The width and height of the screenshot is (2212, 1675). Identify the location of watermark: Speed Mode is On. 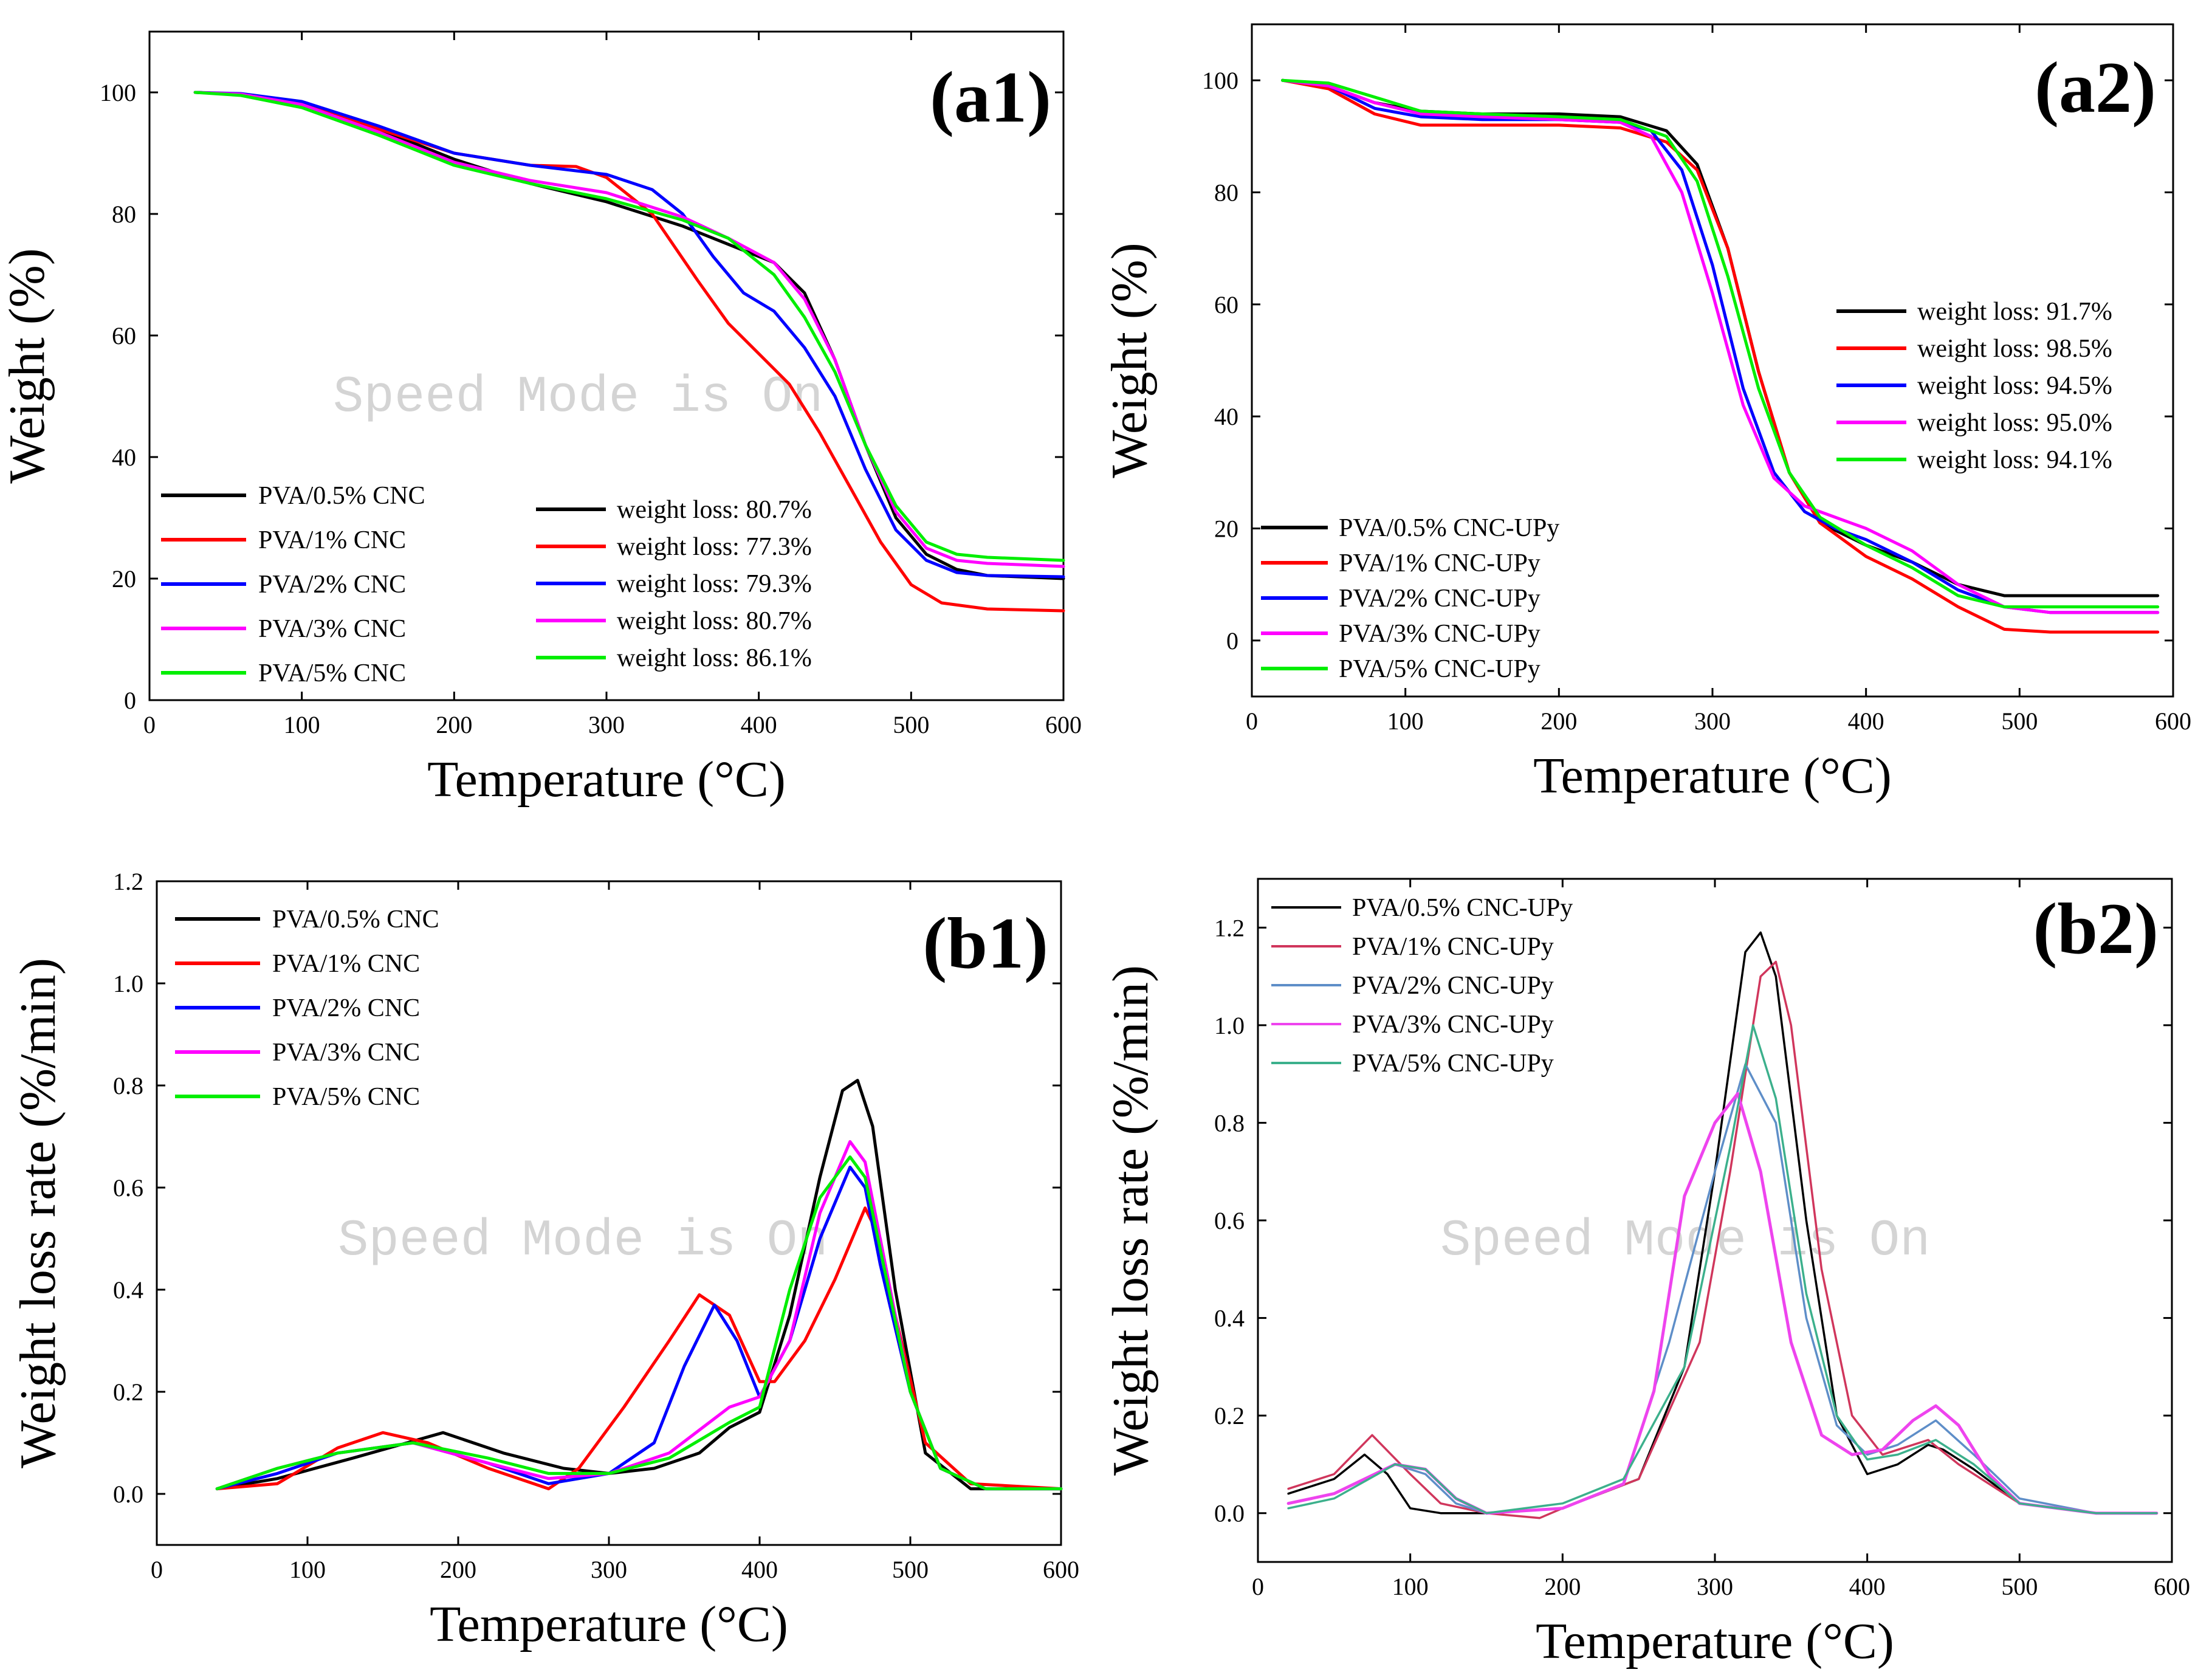
(583, 1241).